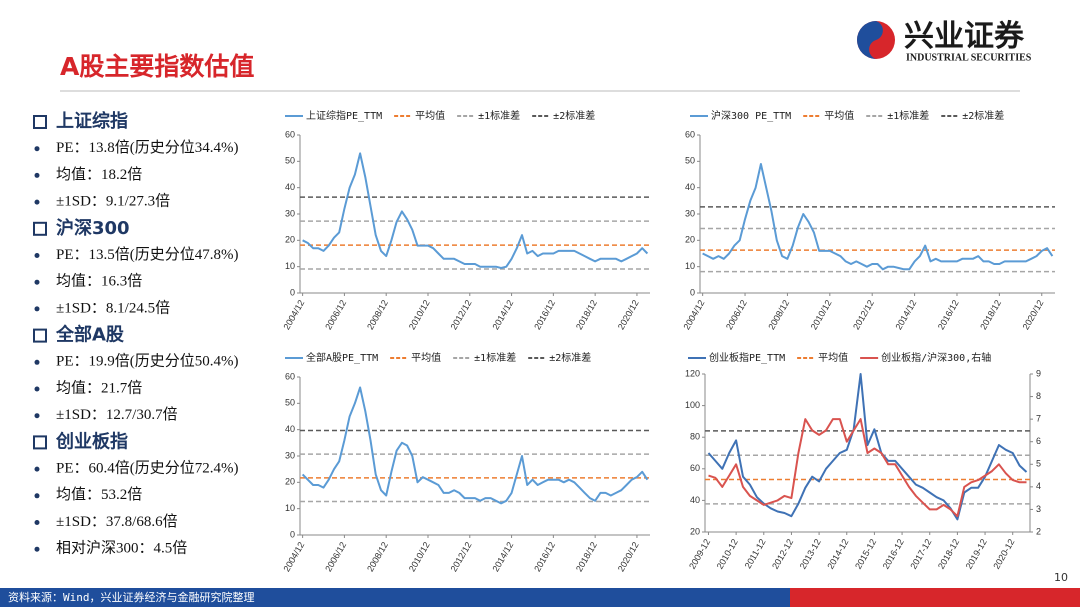  What do you see at coordinates (1038, 396) in the screenshot?
I see `y2-tick-label: 8` at bounding box center [1038, 396].